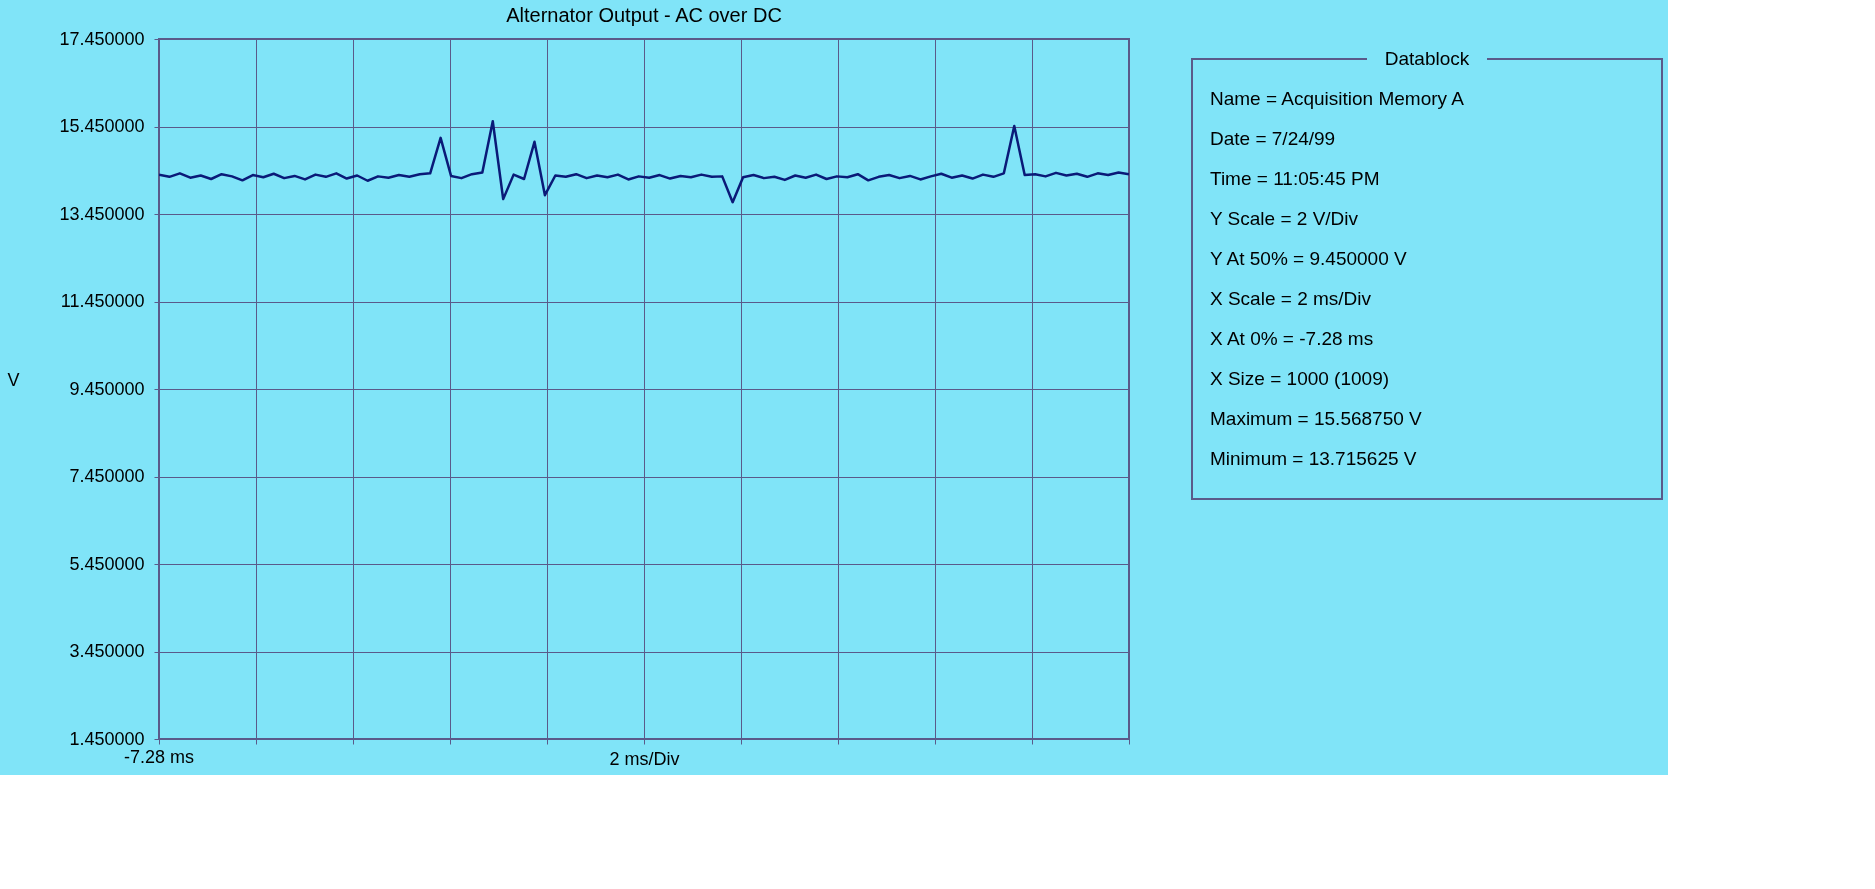 This screenshot has height=889, width=1875. Describe the element at coordinates (1284, 218) in the screenshot. I see `text: Y Scale = 2 V/Div` at that location.